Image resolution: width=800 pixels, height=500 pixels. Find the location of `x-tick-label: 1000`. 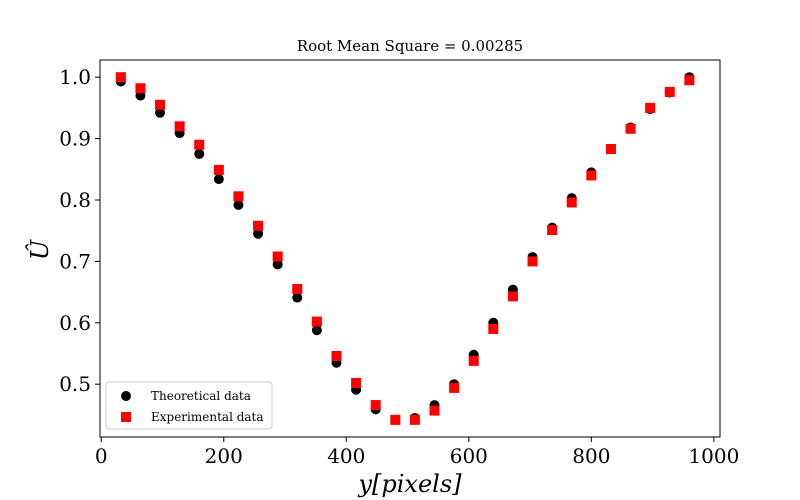

x-tick-label: 1000 is located at coordinates (713, 456).